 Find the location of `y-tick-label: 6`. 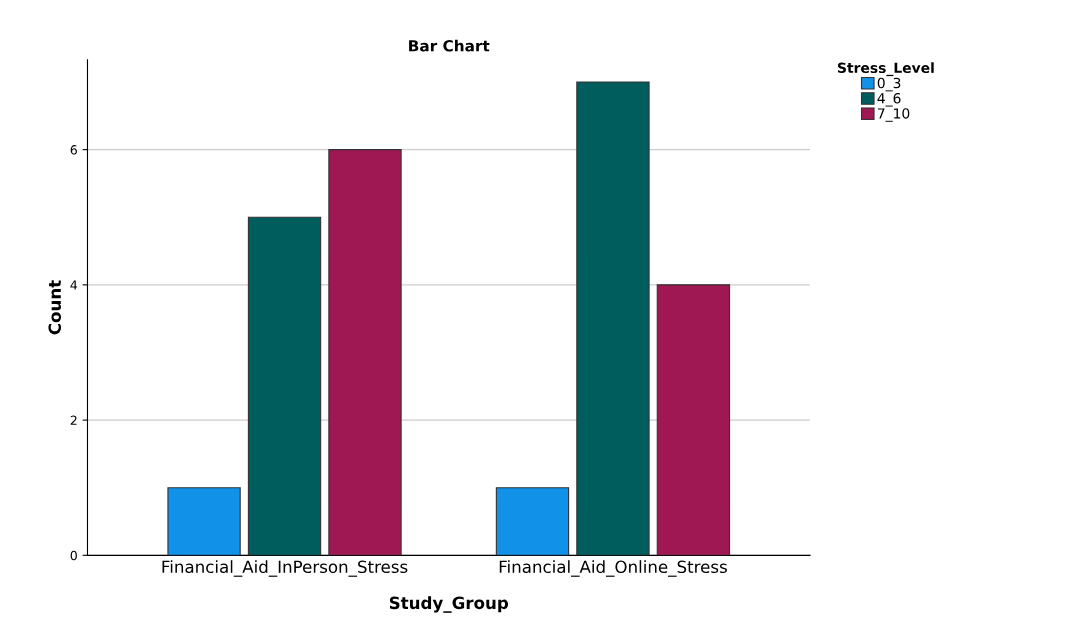

y-tick-label: 6 is located at coordinates (73, 150).